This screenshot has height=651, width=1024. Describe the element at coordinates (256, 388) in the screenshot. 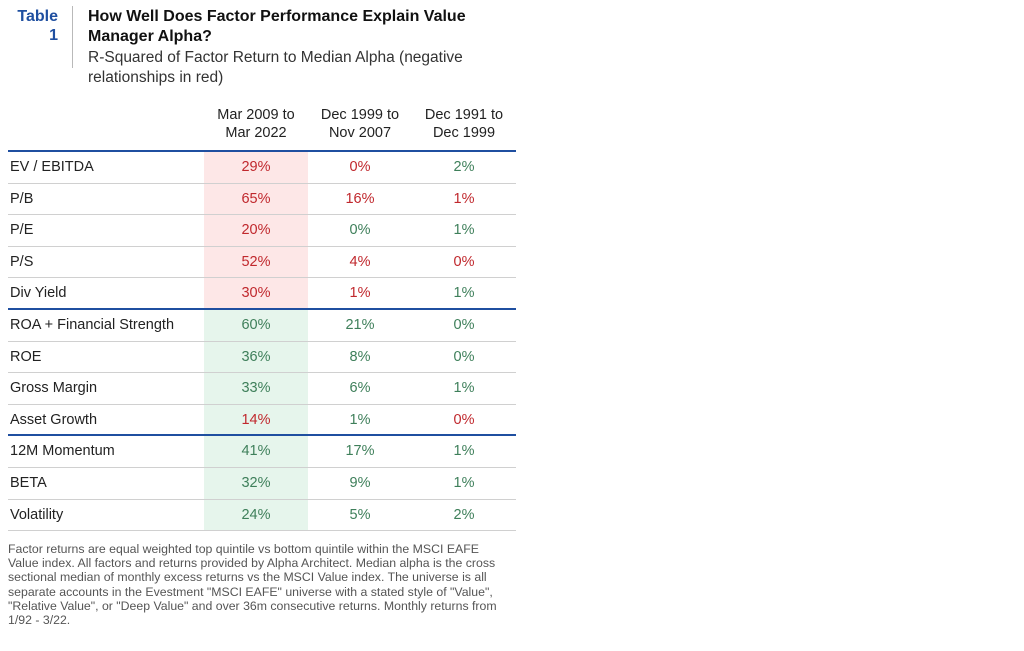

I see `value-cell: 33%` at that location.